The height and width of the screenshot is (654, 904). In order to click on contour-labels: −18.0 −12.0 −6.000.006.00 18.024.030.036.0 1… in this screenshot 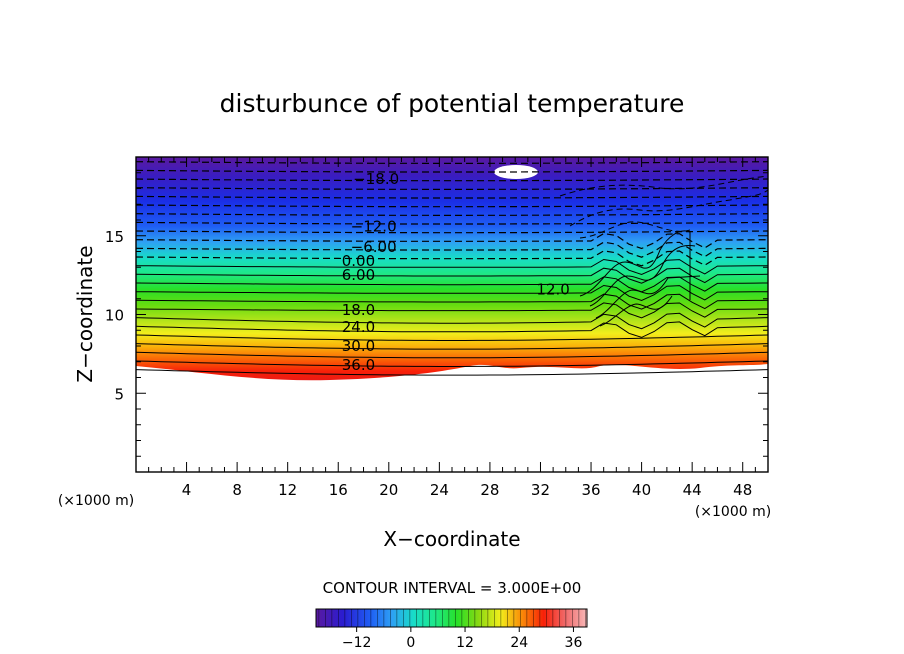, I will do `click(456, 272)`.